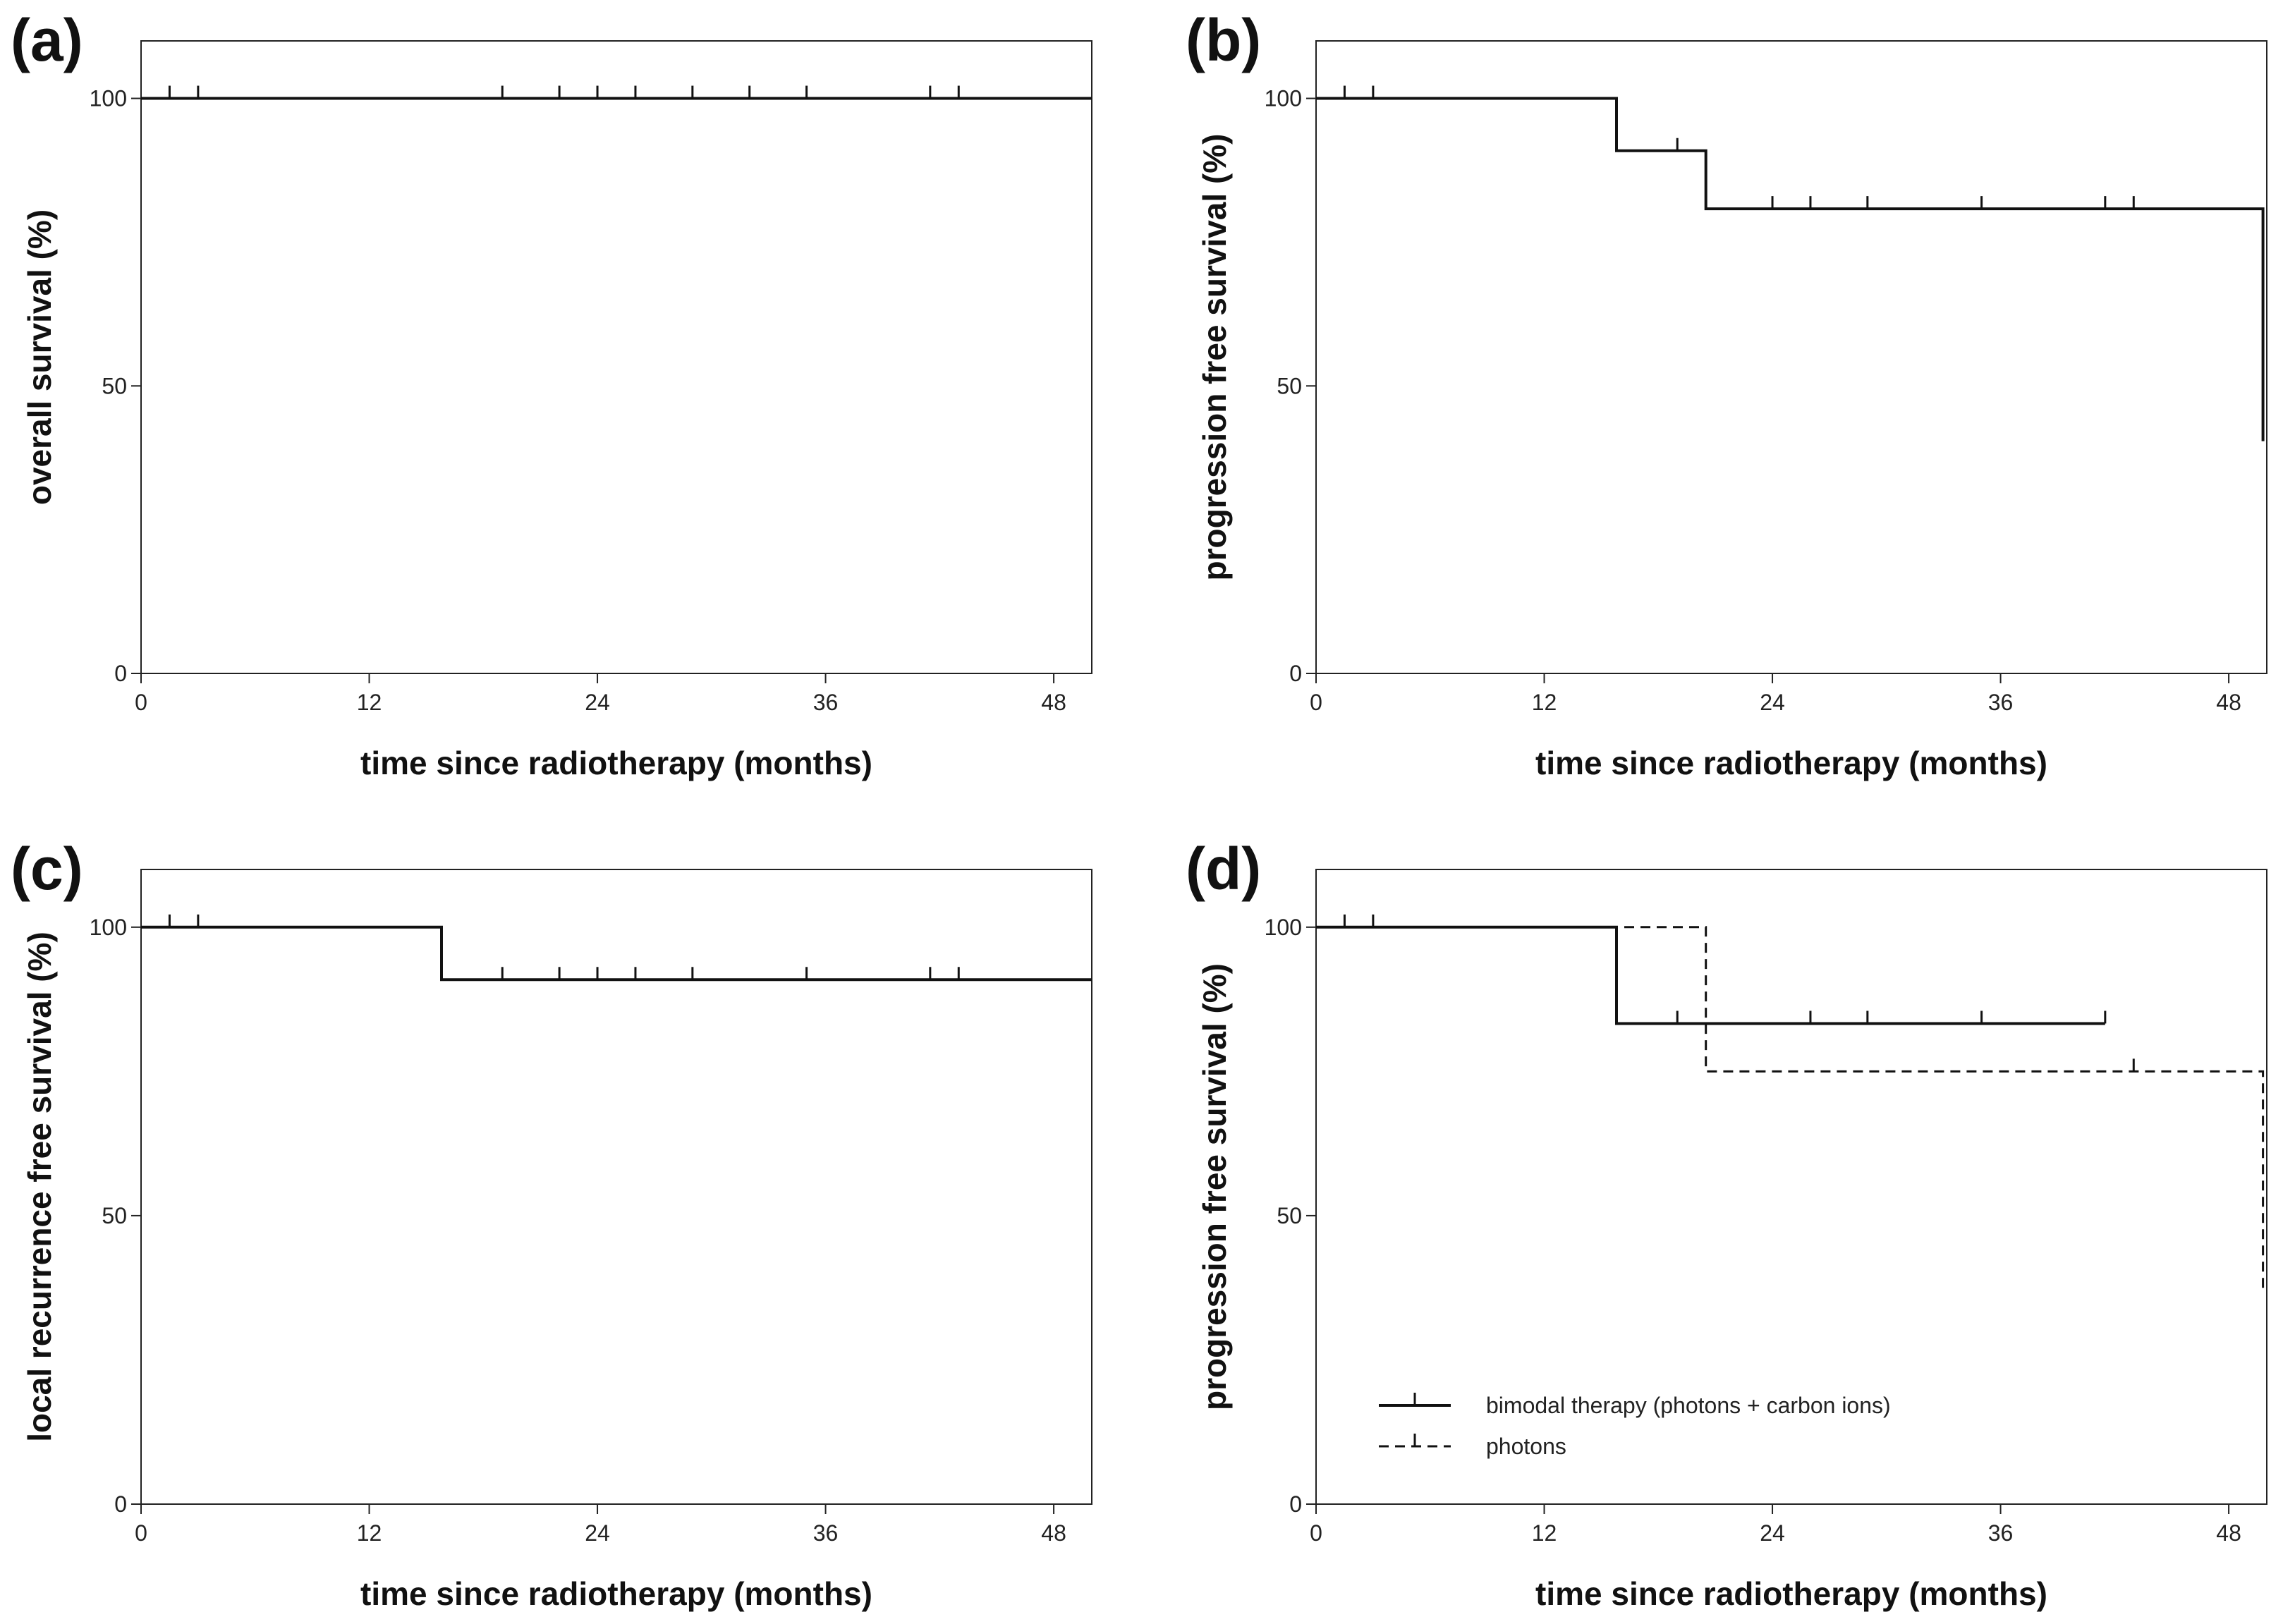 The image size is (2283, 1624). Describe the element at coordinates (39, 357) in the screenshot. I see `y-axis-label: overall survival (%)` at that location.